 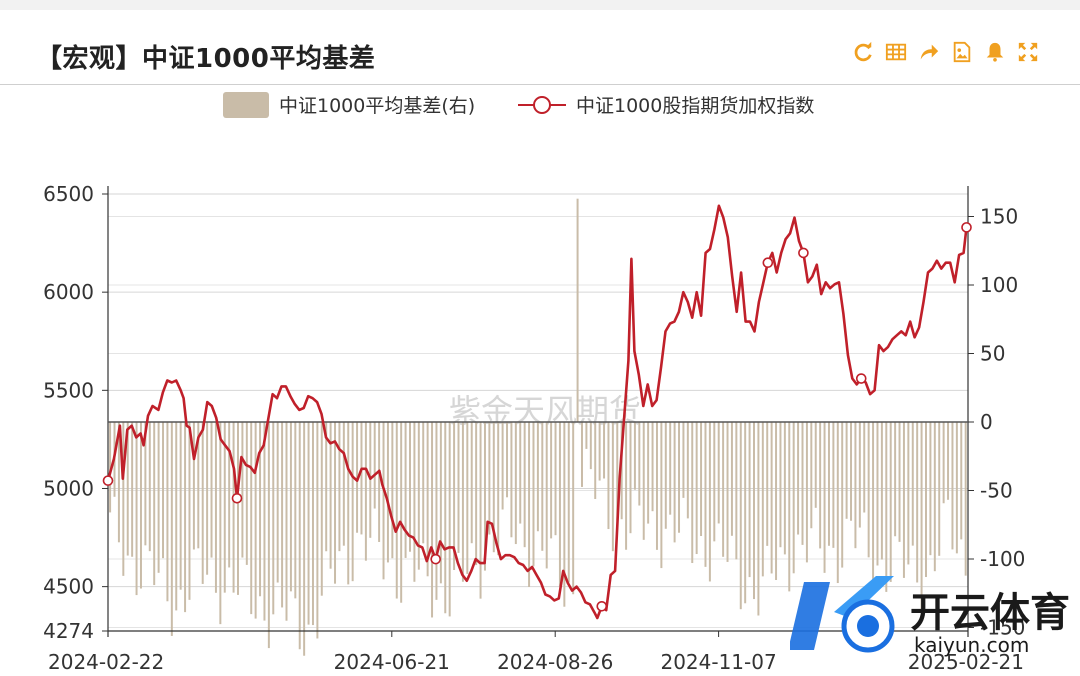 I want to click on legend-bar-label: 中证1000平均基差(右), so click(x=377, y=106).